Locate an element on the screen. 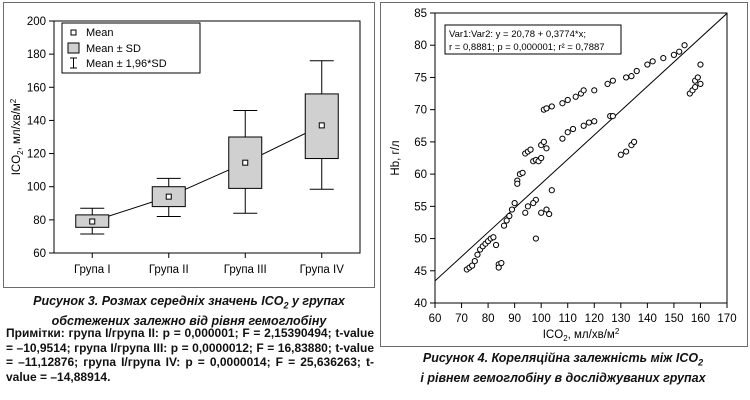 This screenshot has width=750, height=400. y-axis-label-unit: , мл/хв/м is located at coordinates (17, 126).